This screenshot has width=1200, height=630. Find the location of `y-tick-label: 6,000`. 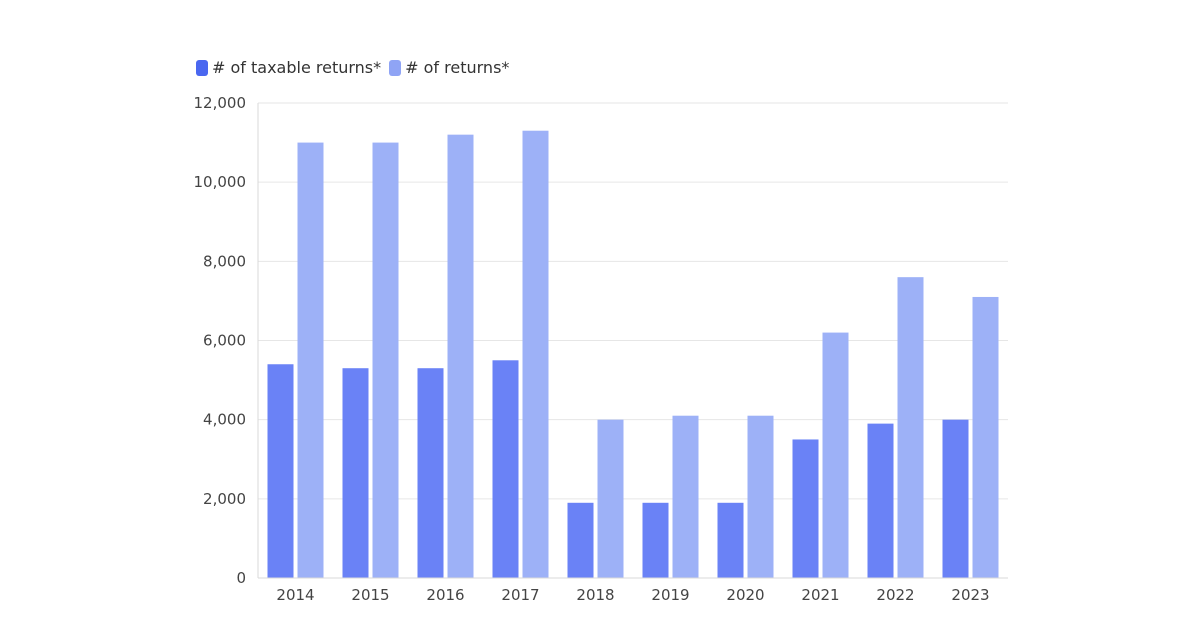

y-tick-label: 6,000 is located at coordinates (224, 341).